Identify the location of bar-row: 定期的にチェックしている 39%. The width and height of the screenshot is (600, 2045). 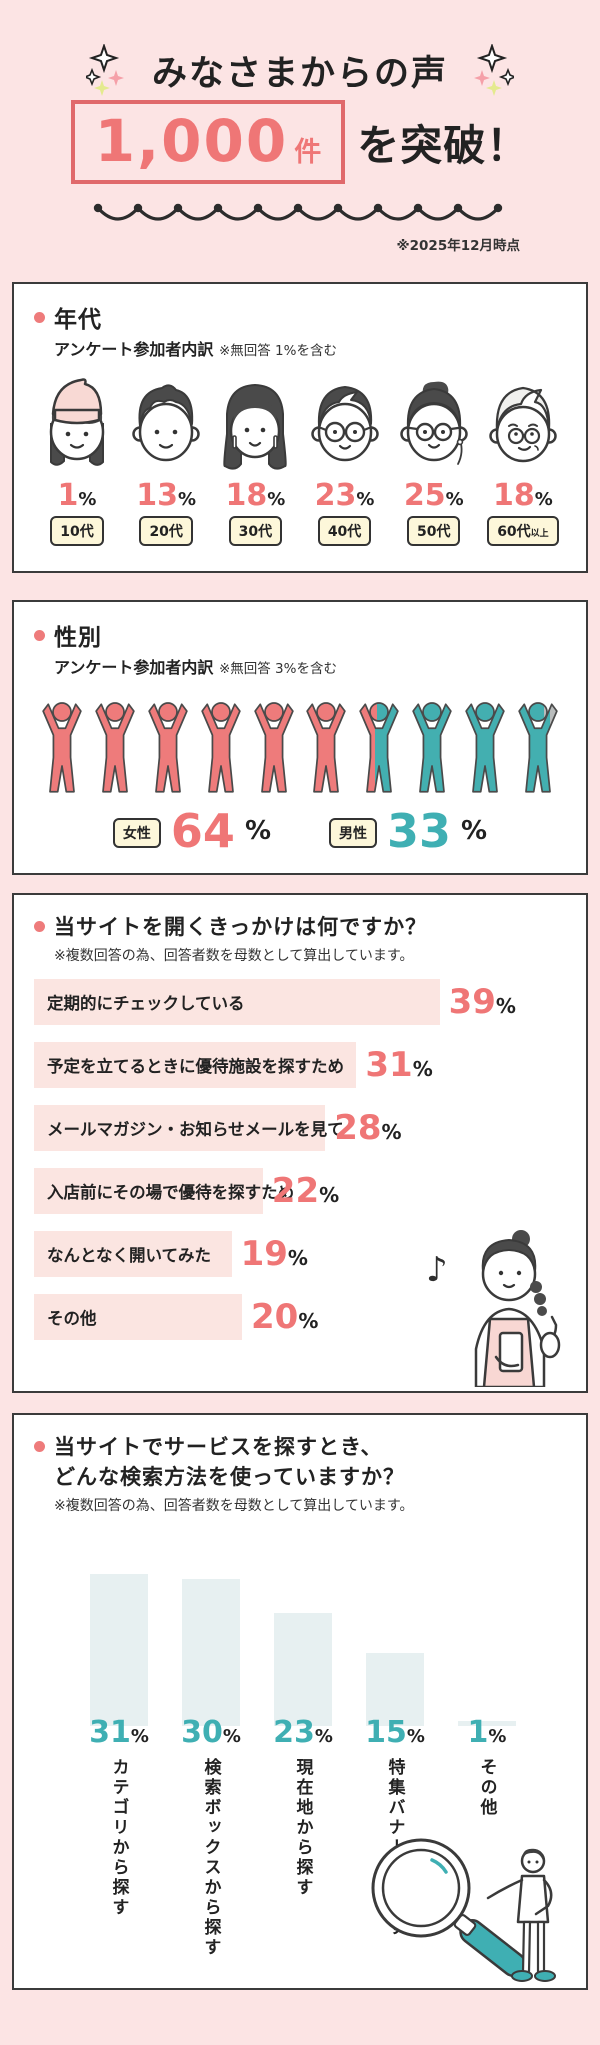
(300, 1002).